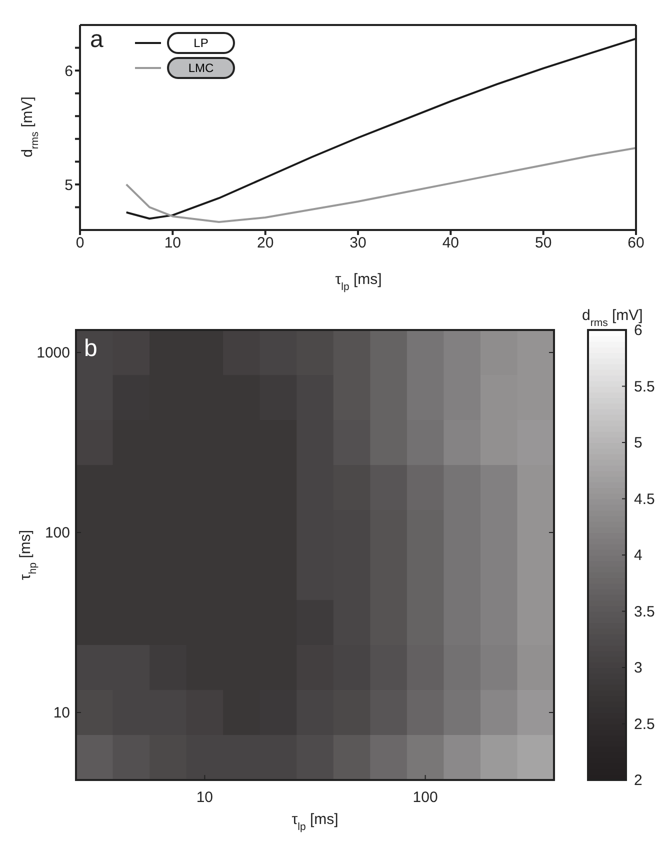 The width and height of the screenshot is (671, 859). I want to click on y-tick-label: 6, so click(68, 71).